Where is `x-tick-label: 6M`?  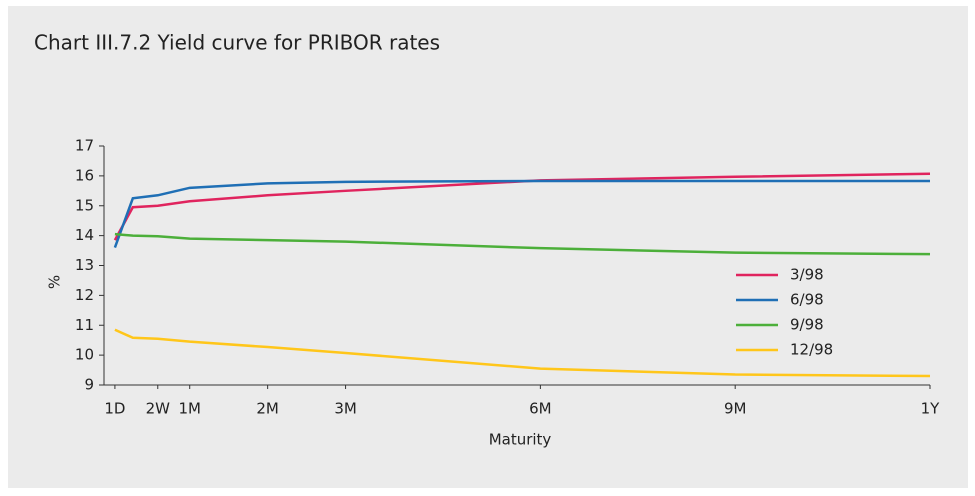
x-tick-label: 6M is located at coordinates (540, 409).